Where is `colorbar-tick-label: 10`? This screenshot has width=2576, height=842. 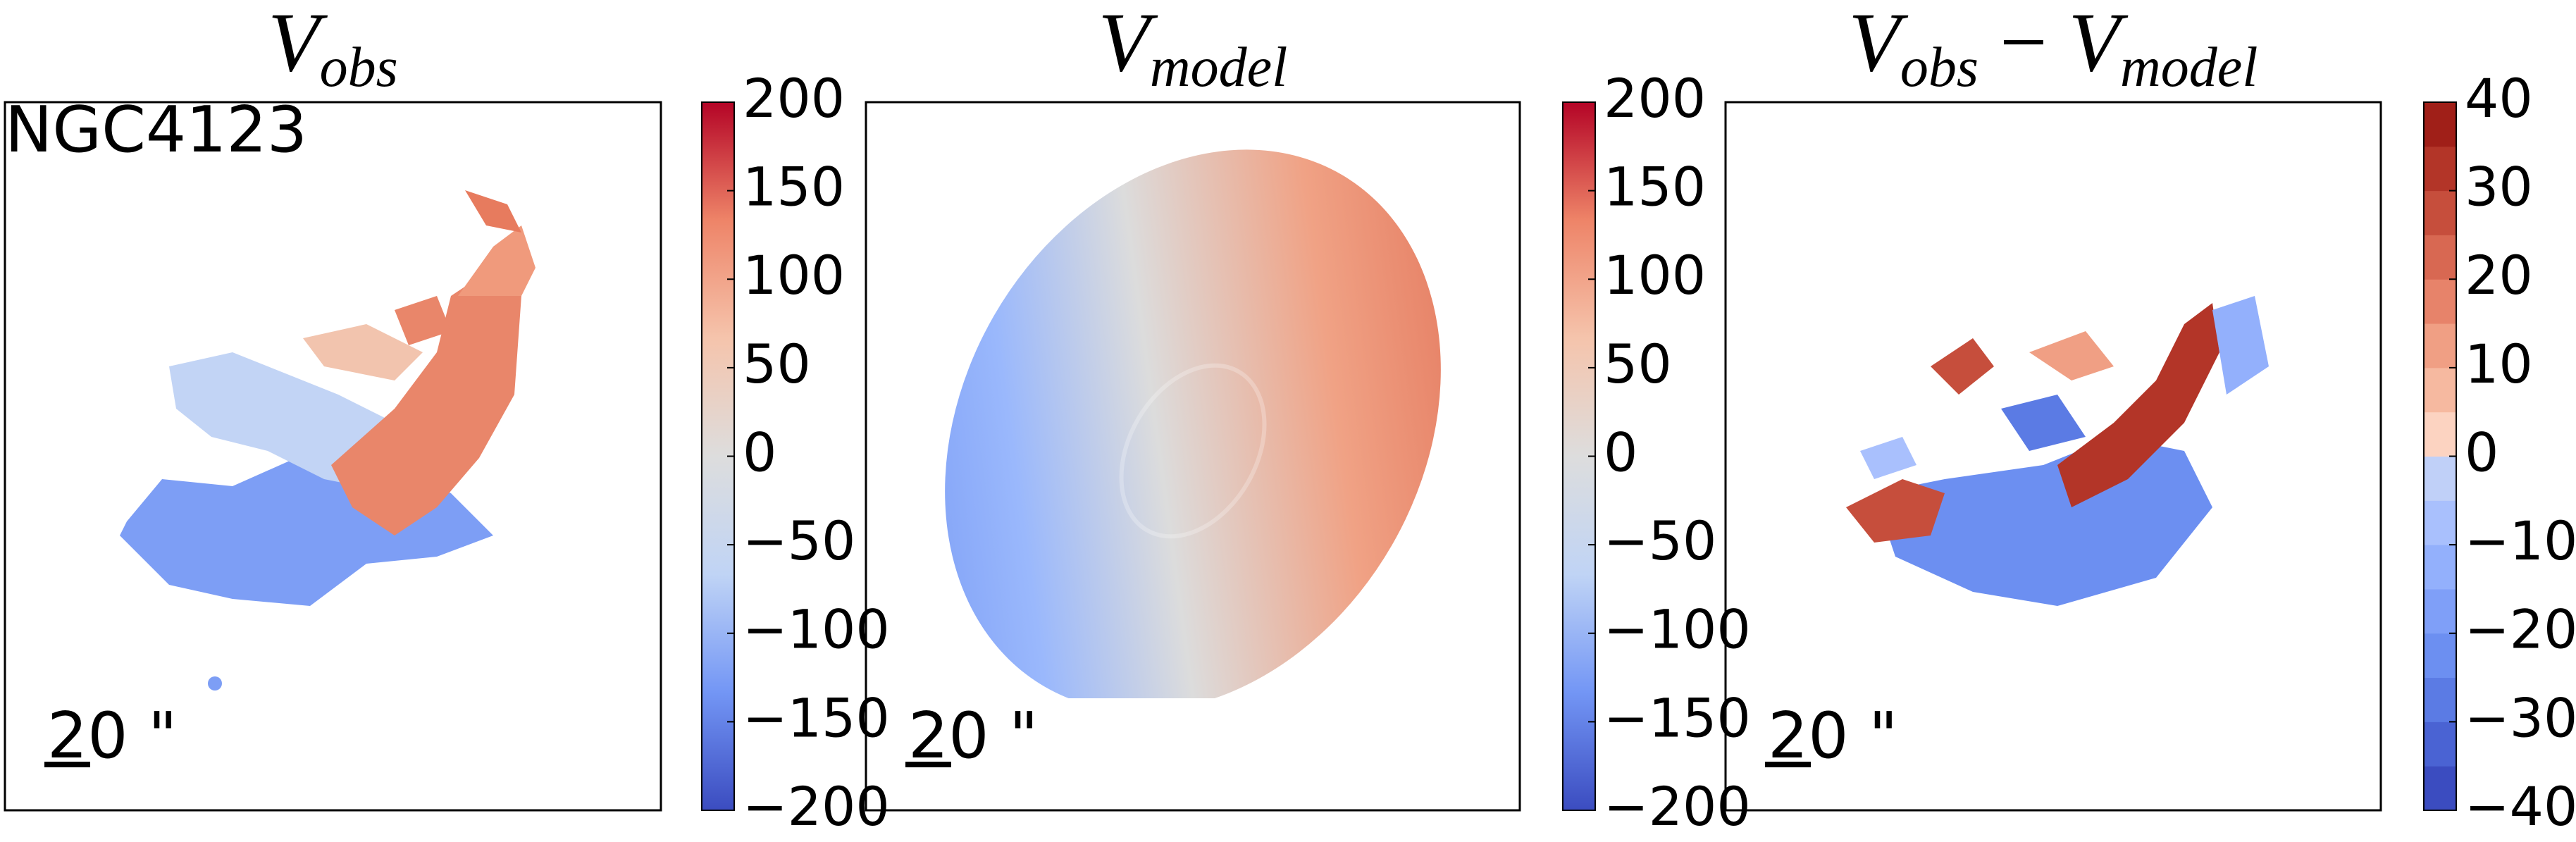
colorbar-tick-label: 10 is located at coordinates (2499, 364).